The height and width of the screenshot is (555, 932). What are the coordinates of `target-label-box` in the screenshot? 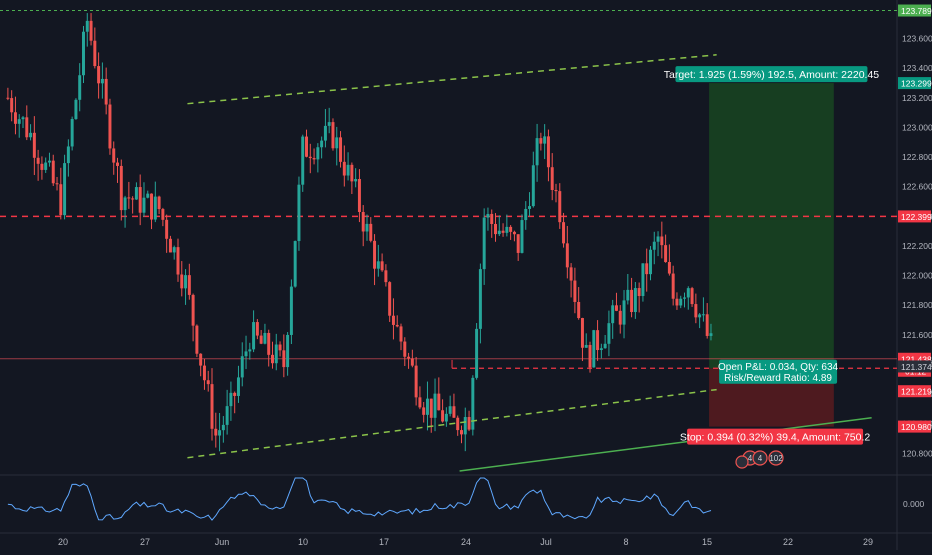 It's located at (771, 74).